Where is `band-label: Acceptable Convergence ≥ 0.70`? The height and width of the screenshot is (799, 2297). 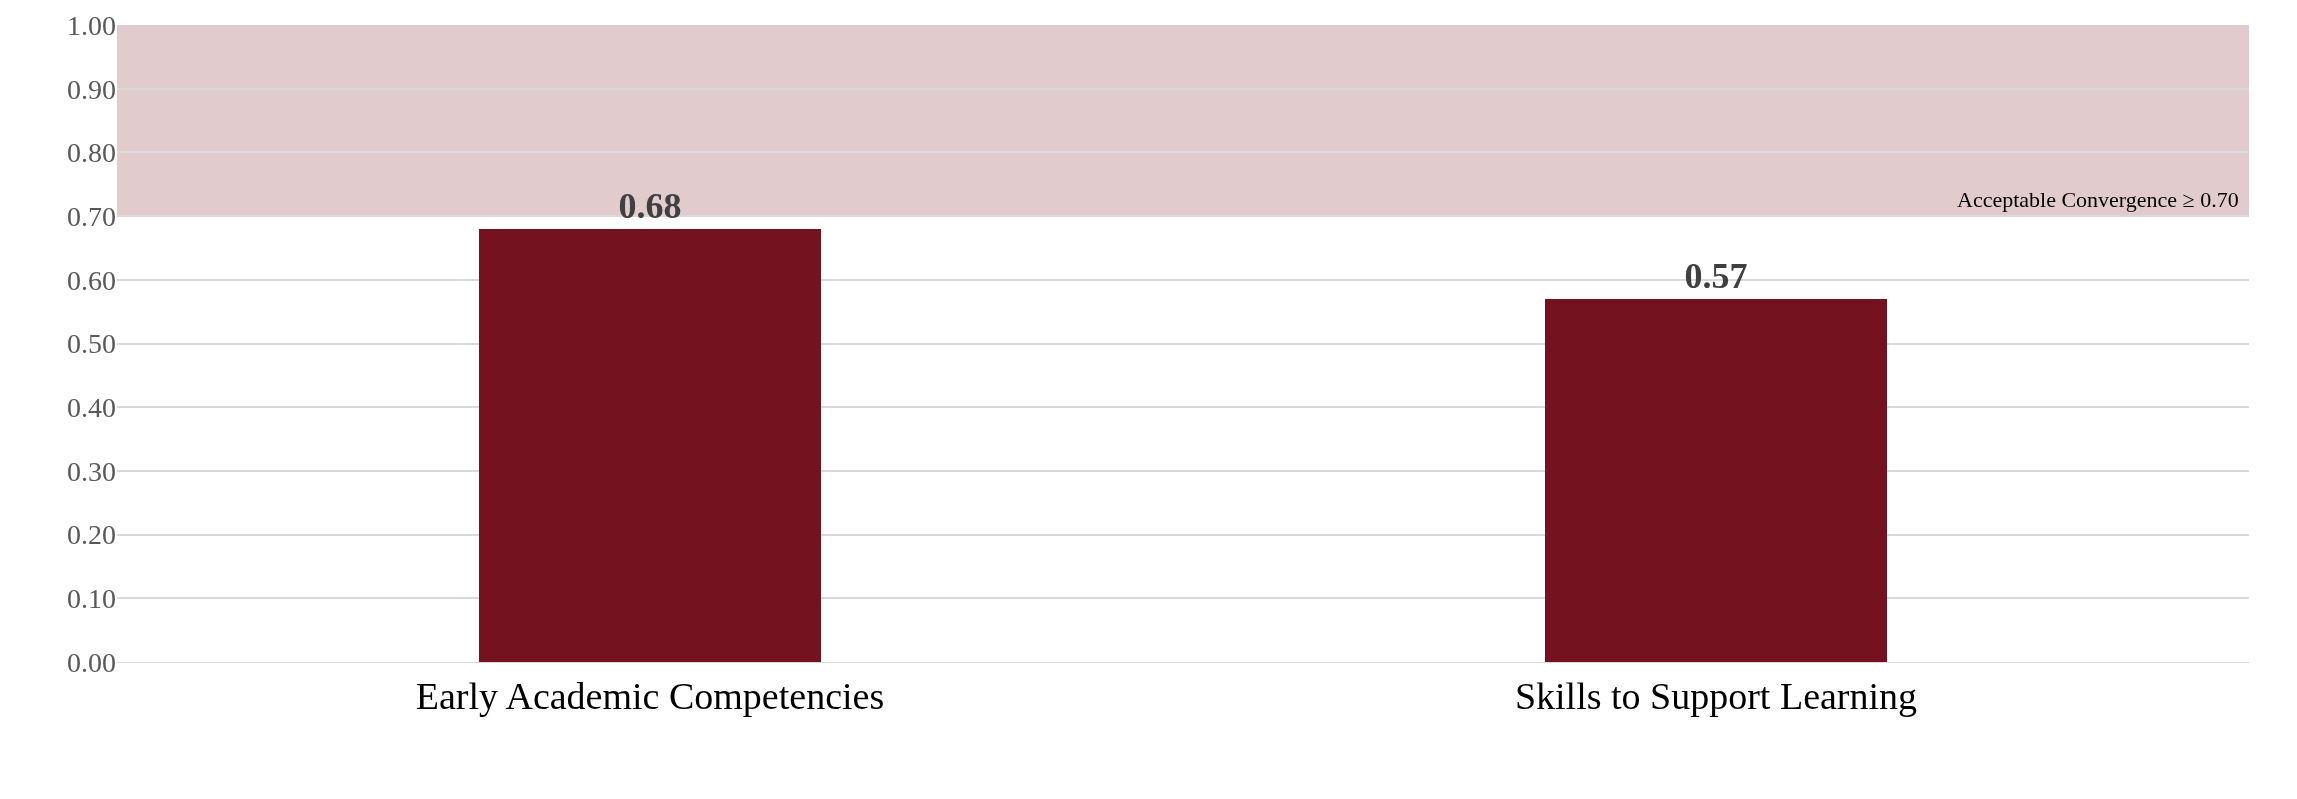 band-label: Acceptable Convergence ≥ 0.70 is located at coordinates (2098, 199).